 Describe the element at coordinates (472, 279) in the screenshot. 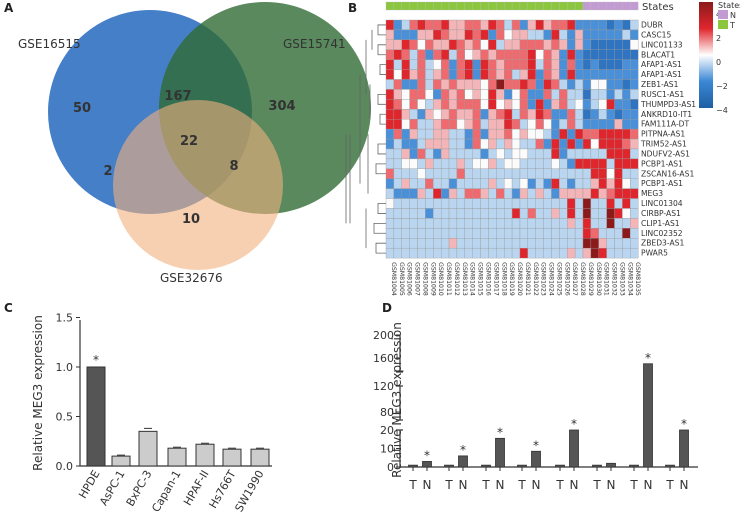

I see `column-label: GSM81014` at that location.